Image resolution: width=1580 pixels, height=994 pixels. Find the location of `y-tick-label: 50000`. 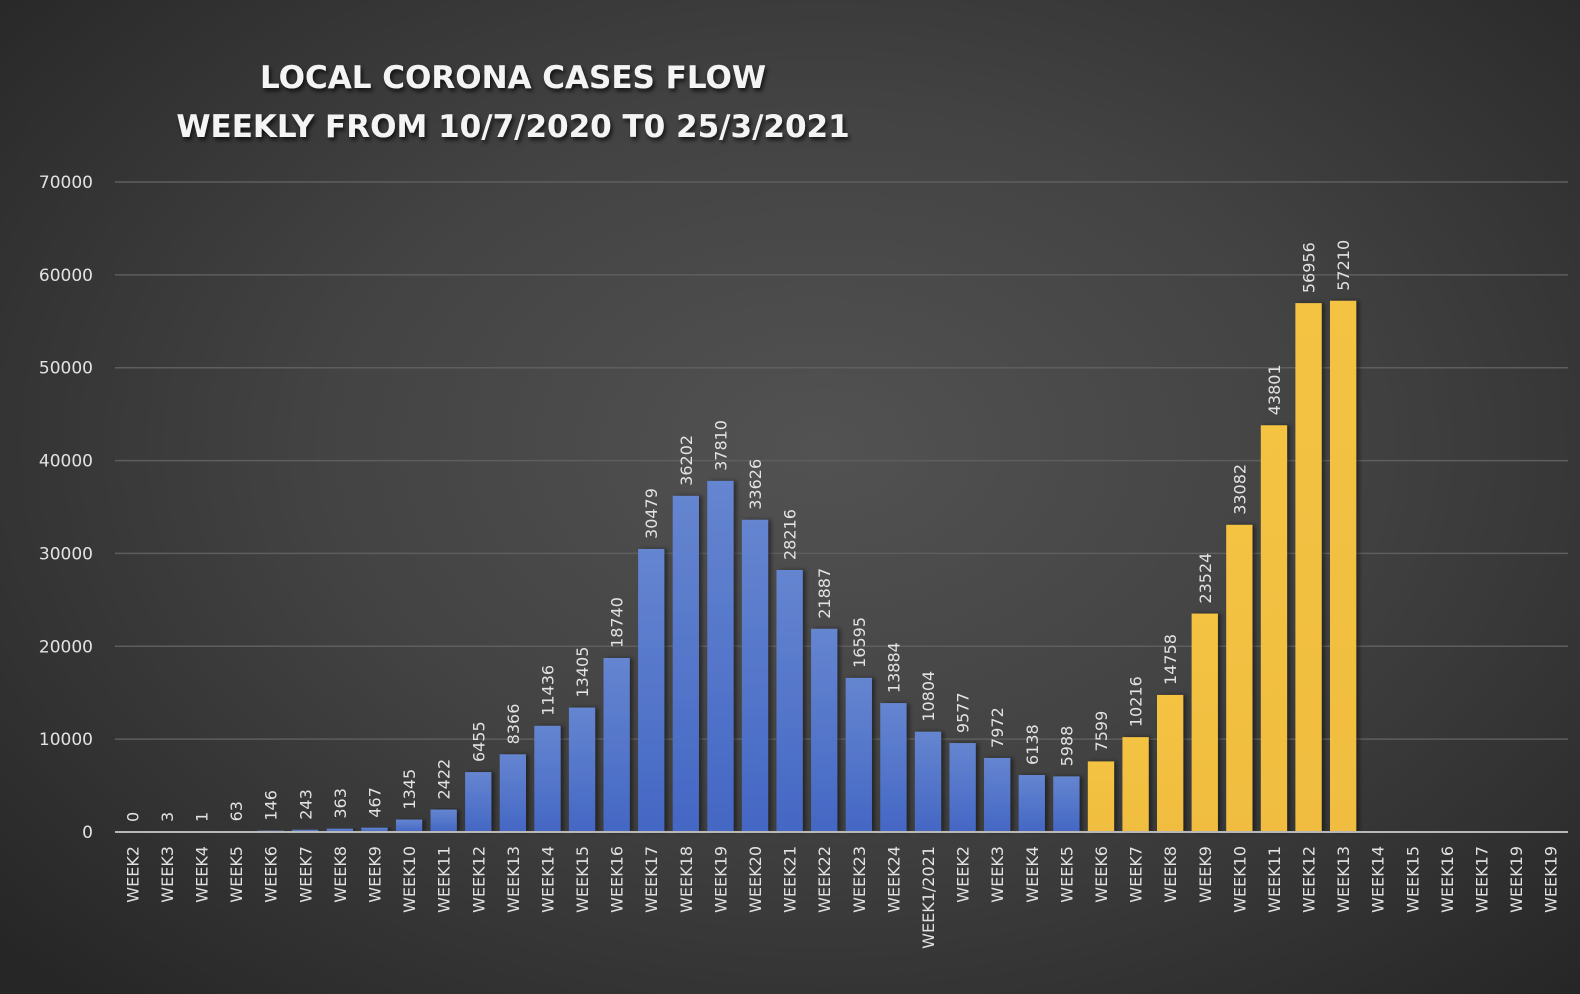

y-tick-label: 50000 is located at coordinates (66, 369).